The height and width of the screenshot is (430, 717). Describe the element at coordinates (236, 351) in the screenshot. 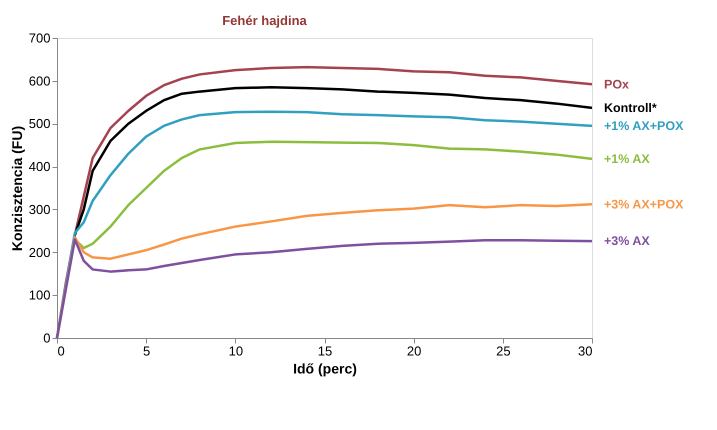

I see `x-tick-label: 10` at that location.